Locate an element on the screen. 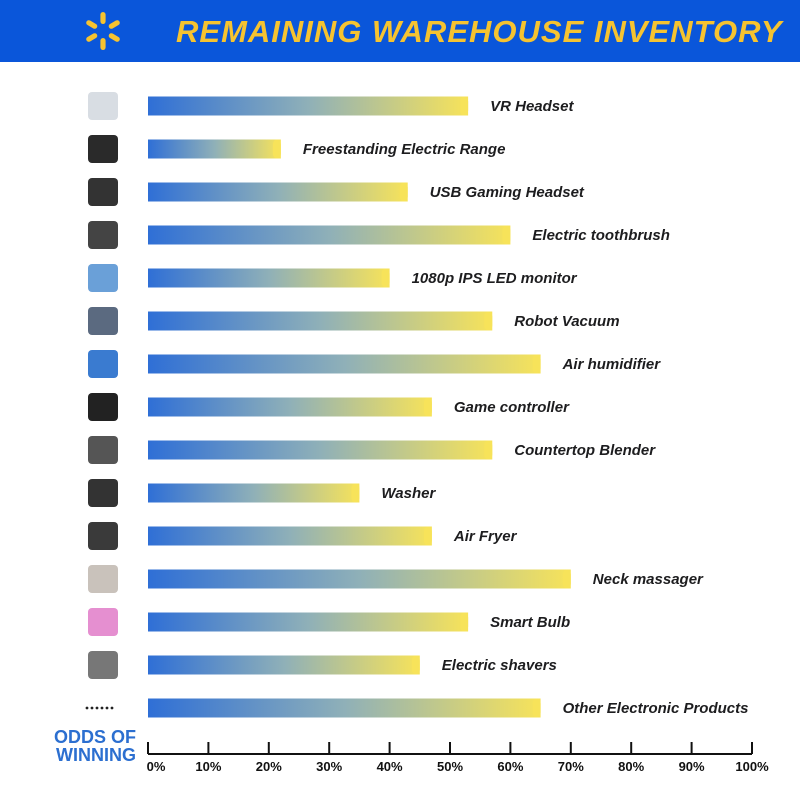  x-tick-label: 10% is located at coordinates (208, 766).